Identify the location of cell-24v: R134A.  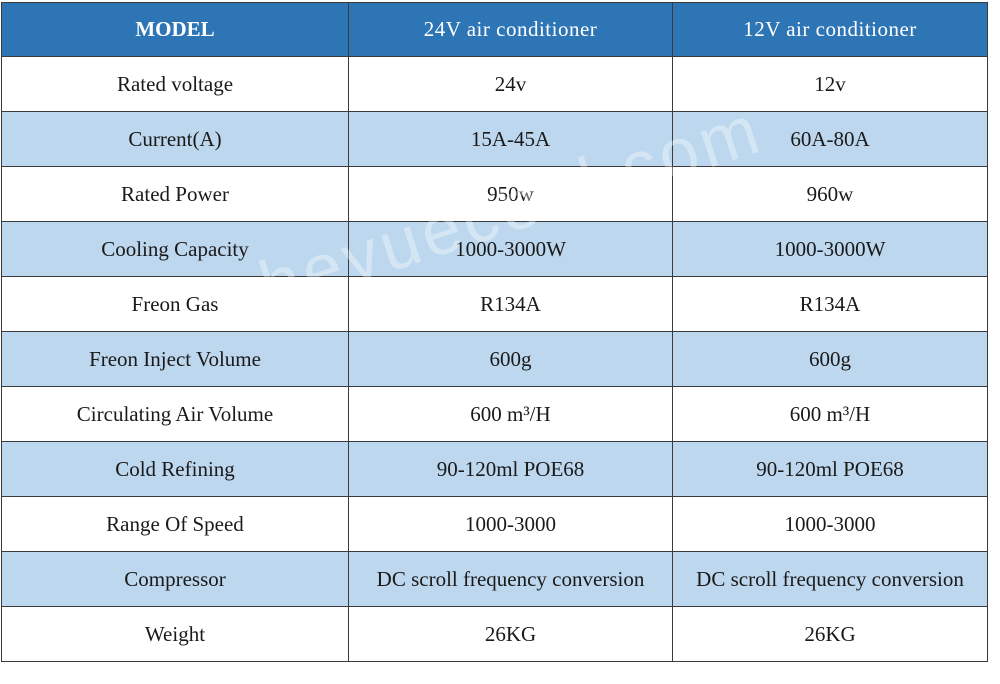
(510, 304).